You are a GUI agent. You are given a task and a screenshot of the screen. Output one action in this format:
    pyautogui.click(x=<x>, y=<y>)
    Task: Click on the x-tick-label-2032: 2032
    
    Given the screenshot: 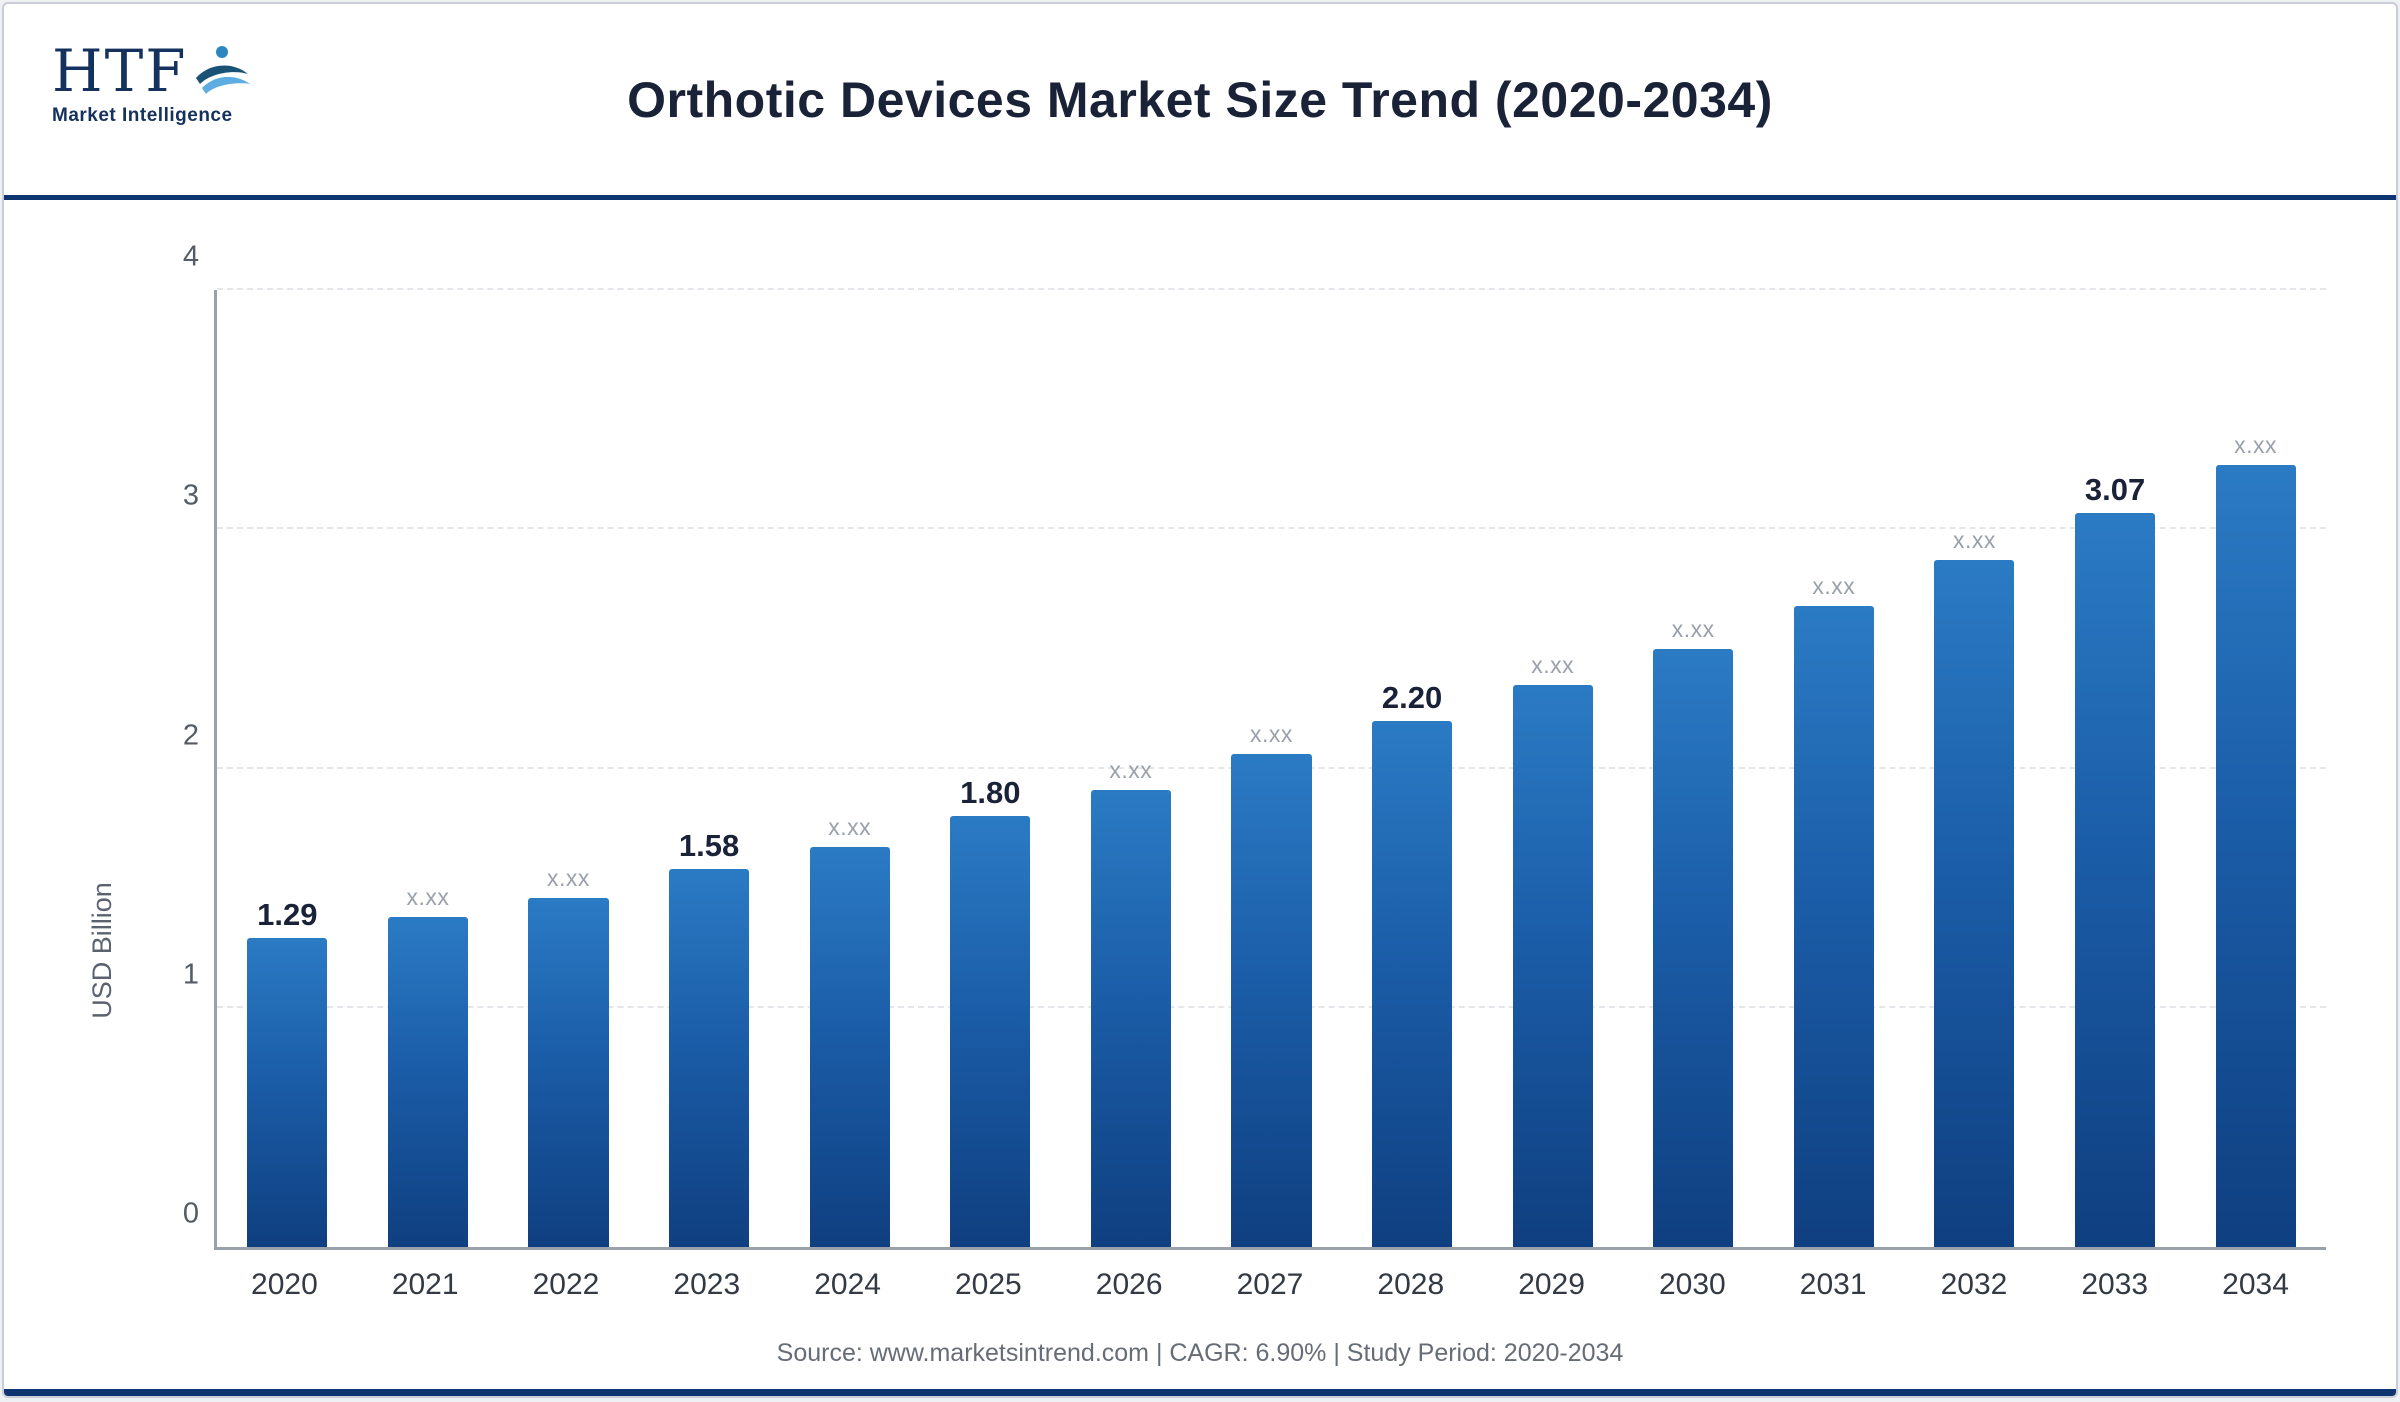 What is the action you would take?
    pyautogui.click(x=1974, y=1284)
    